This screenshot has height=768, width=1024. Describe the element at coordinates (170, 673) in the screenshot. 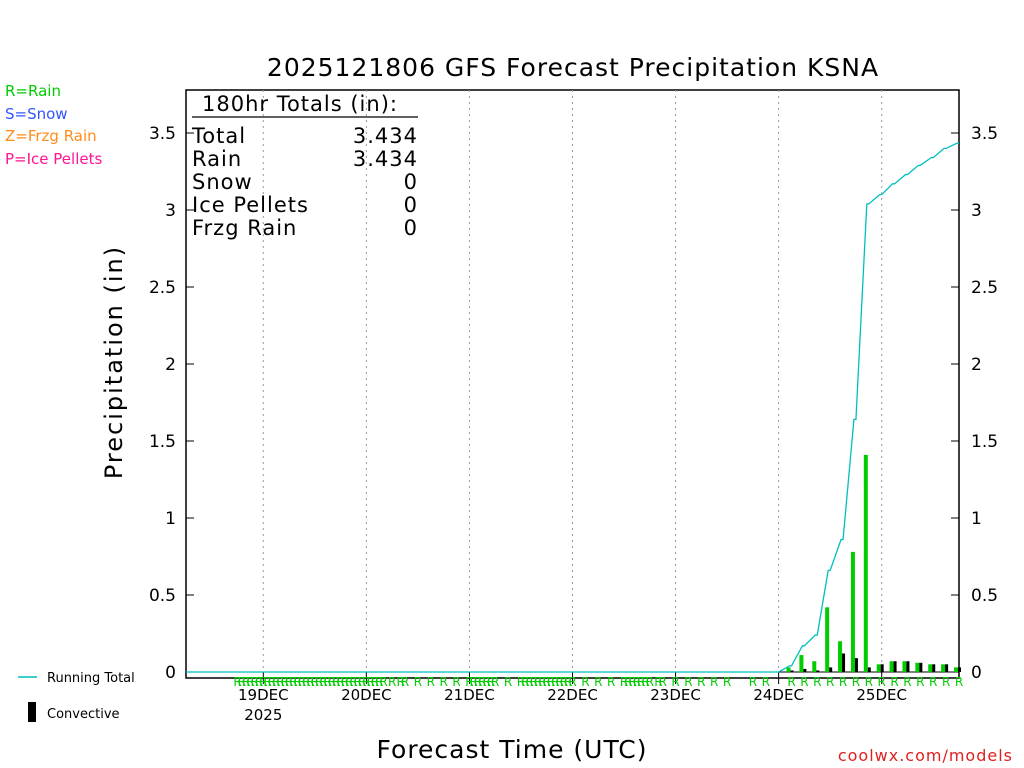

I see `y-tick-label-left: 0` at that location.